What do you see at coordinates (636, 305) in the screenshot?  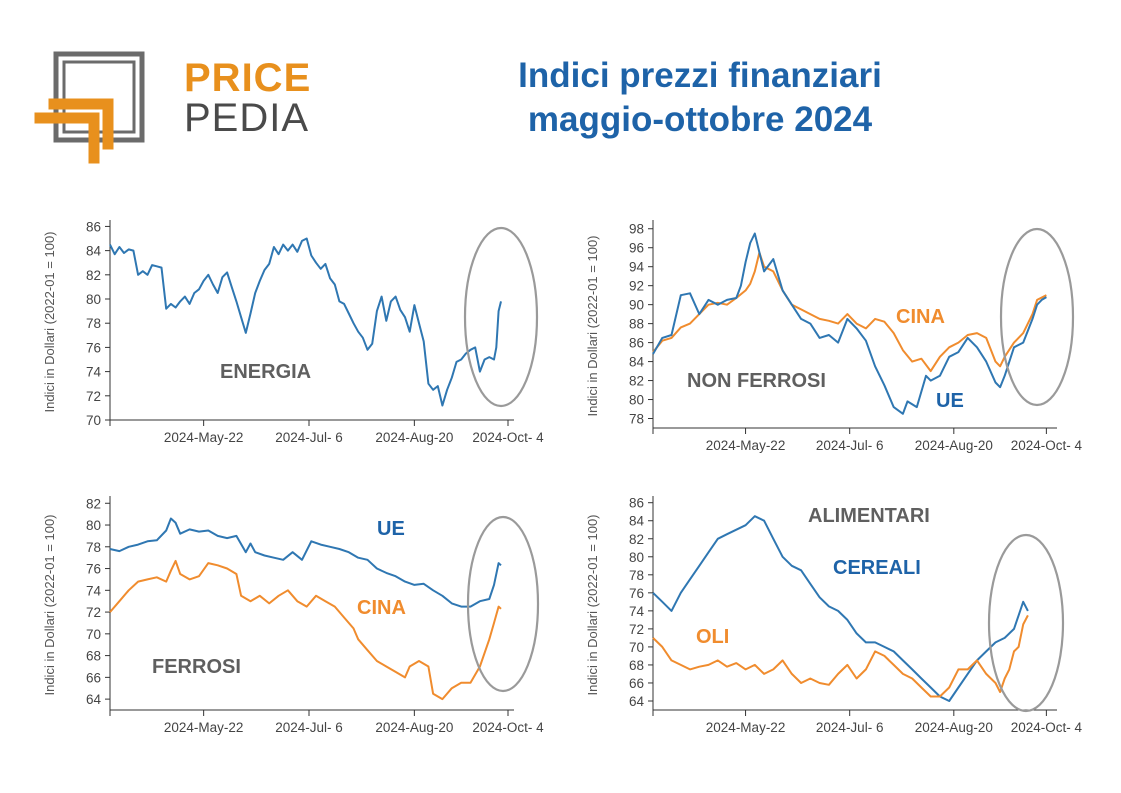 I see `y-tick-label: 90` at bounding box center [636, 305].